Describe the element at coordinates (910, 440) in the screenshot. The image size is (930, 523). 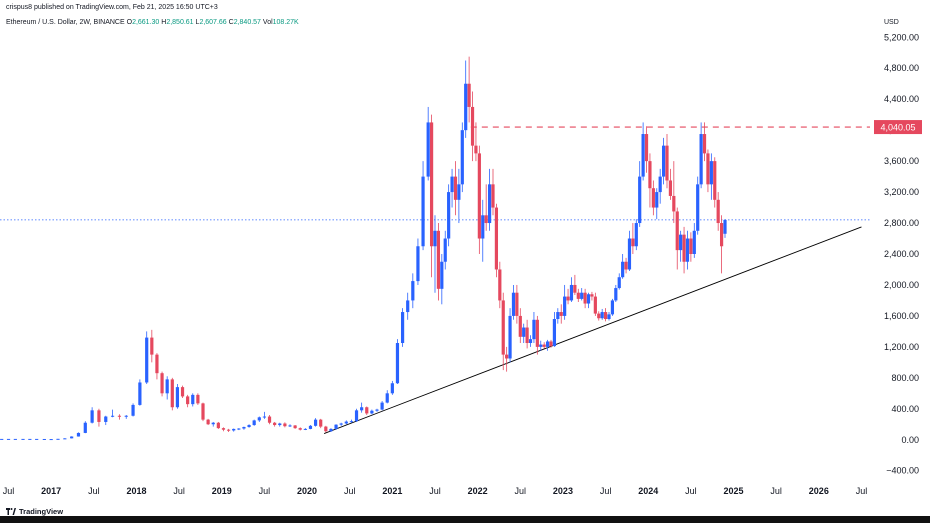
I see `y-tick-label: 0.00` at that location.